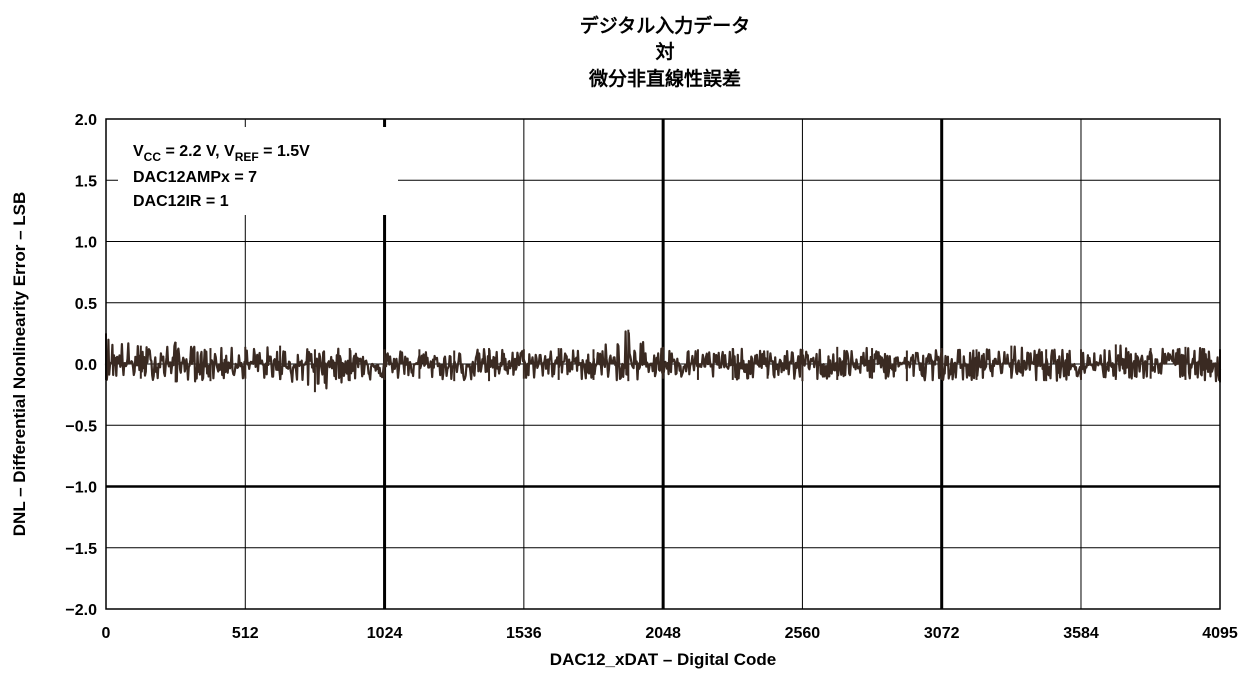 This screenshot has height=675, width=1245. Describe the element at coordinates (665, 26) in the screenshot. I see `chart-title-line-1: デジタル入力データ` at that location.